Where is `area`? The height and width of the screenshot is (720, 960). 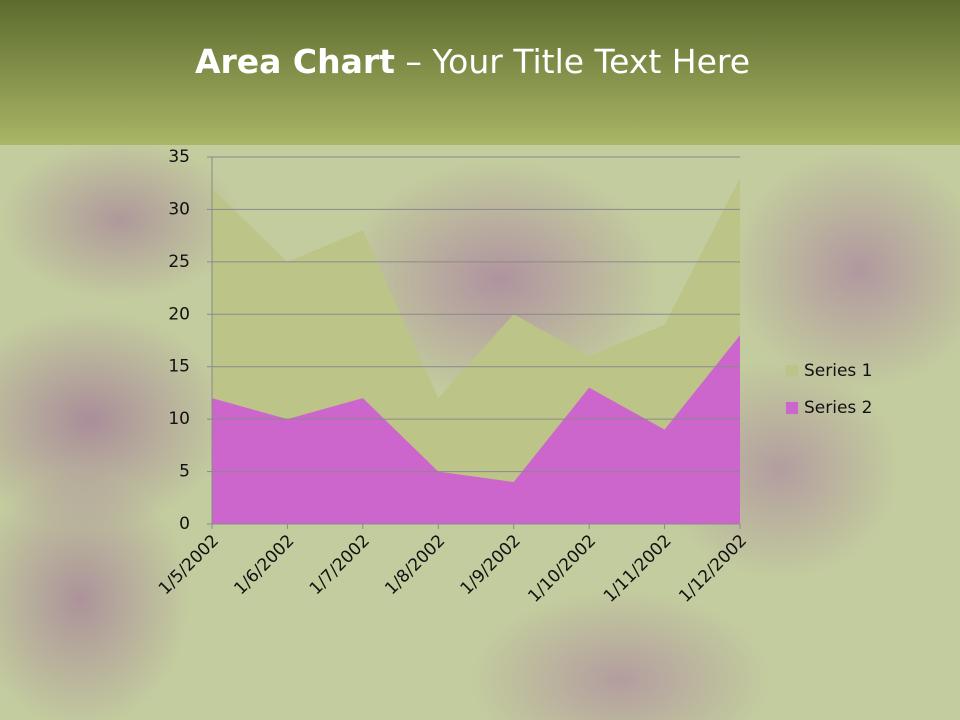 area is located at coordinates (476, 429).